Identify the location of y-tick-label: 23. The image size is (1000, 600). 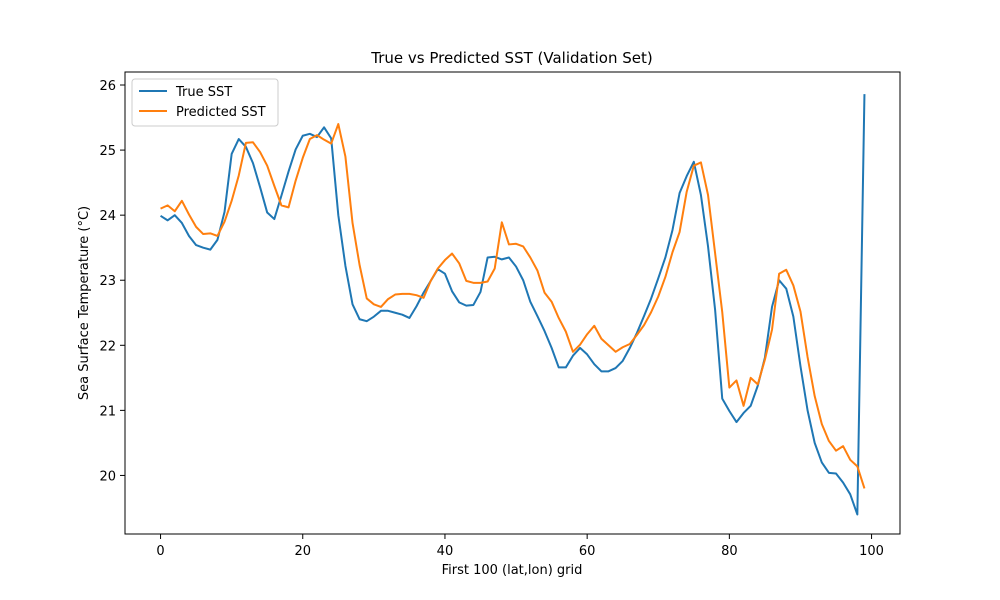
(107, 281).